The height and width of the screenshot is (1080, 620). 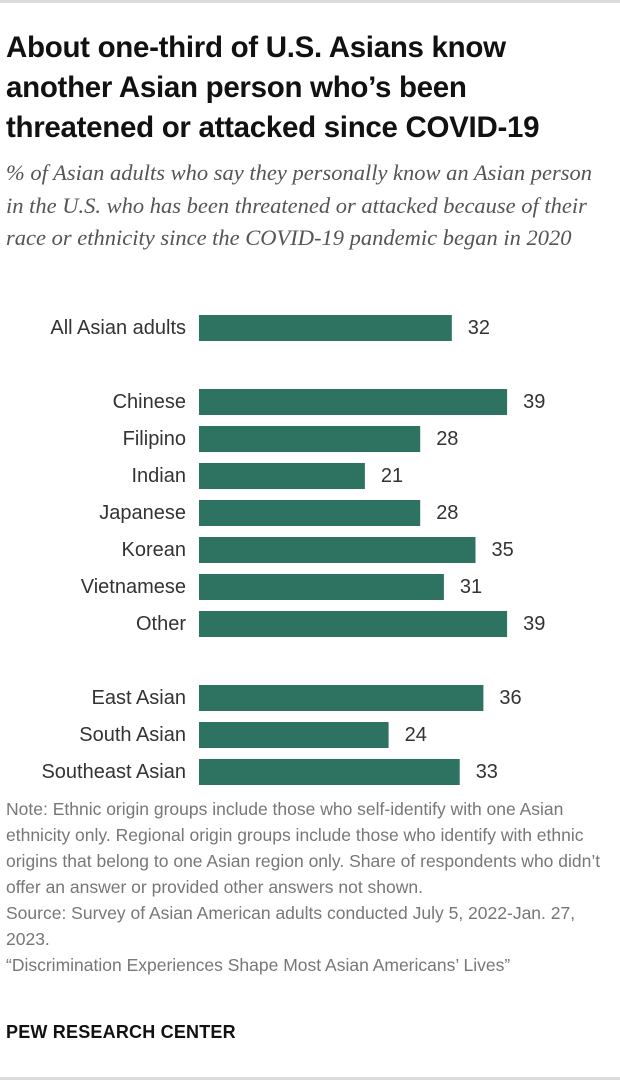 I want to click on bottom-rule, so click(x=310, y=1078).